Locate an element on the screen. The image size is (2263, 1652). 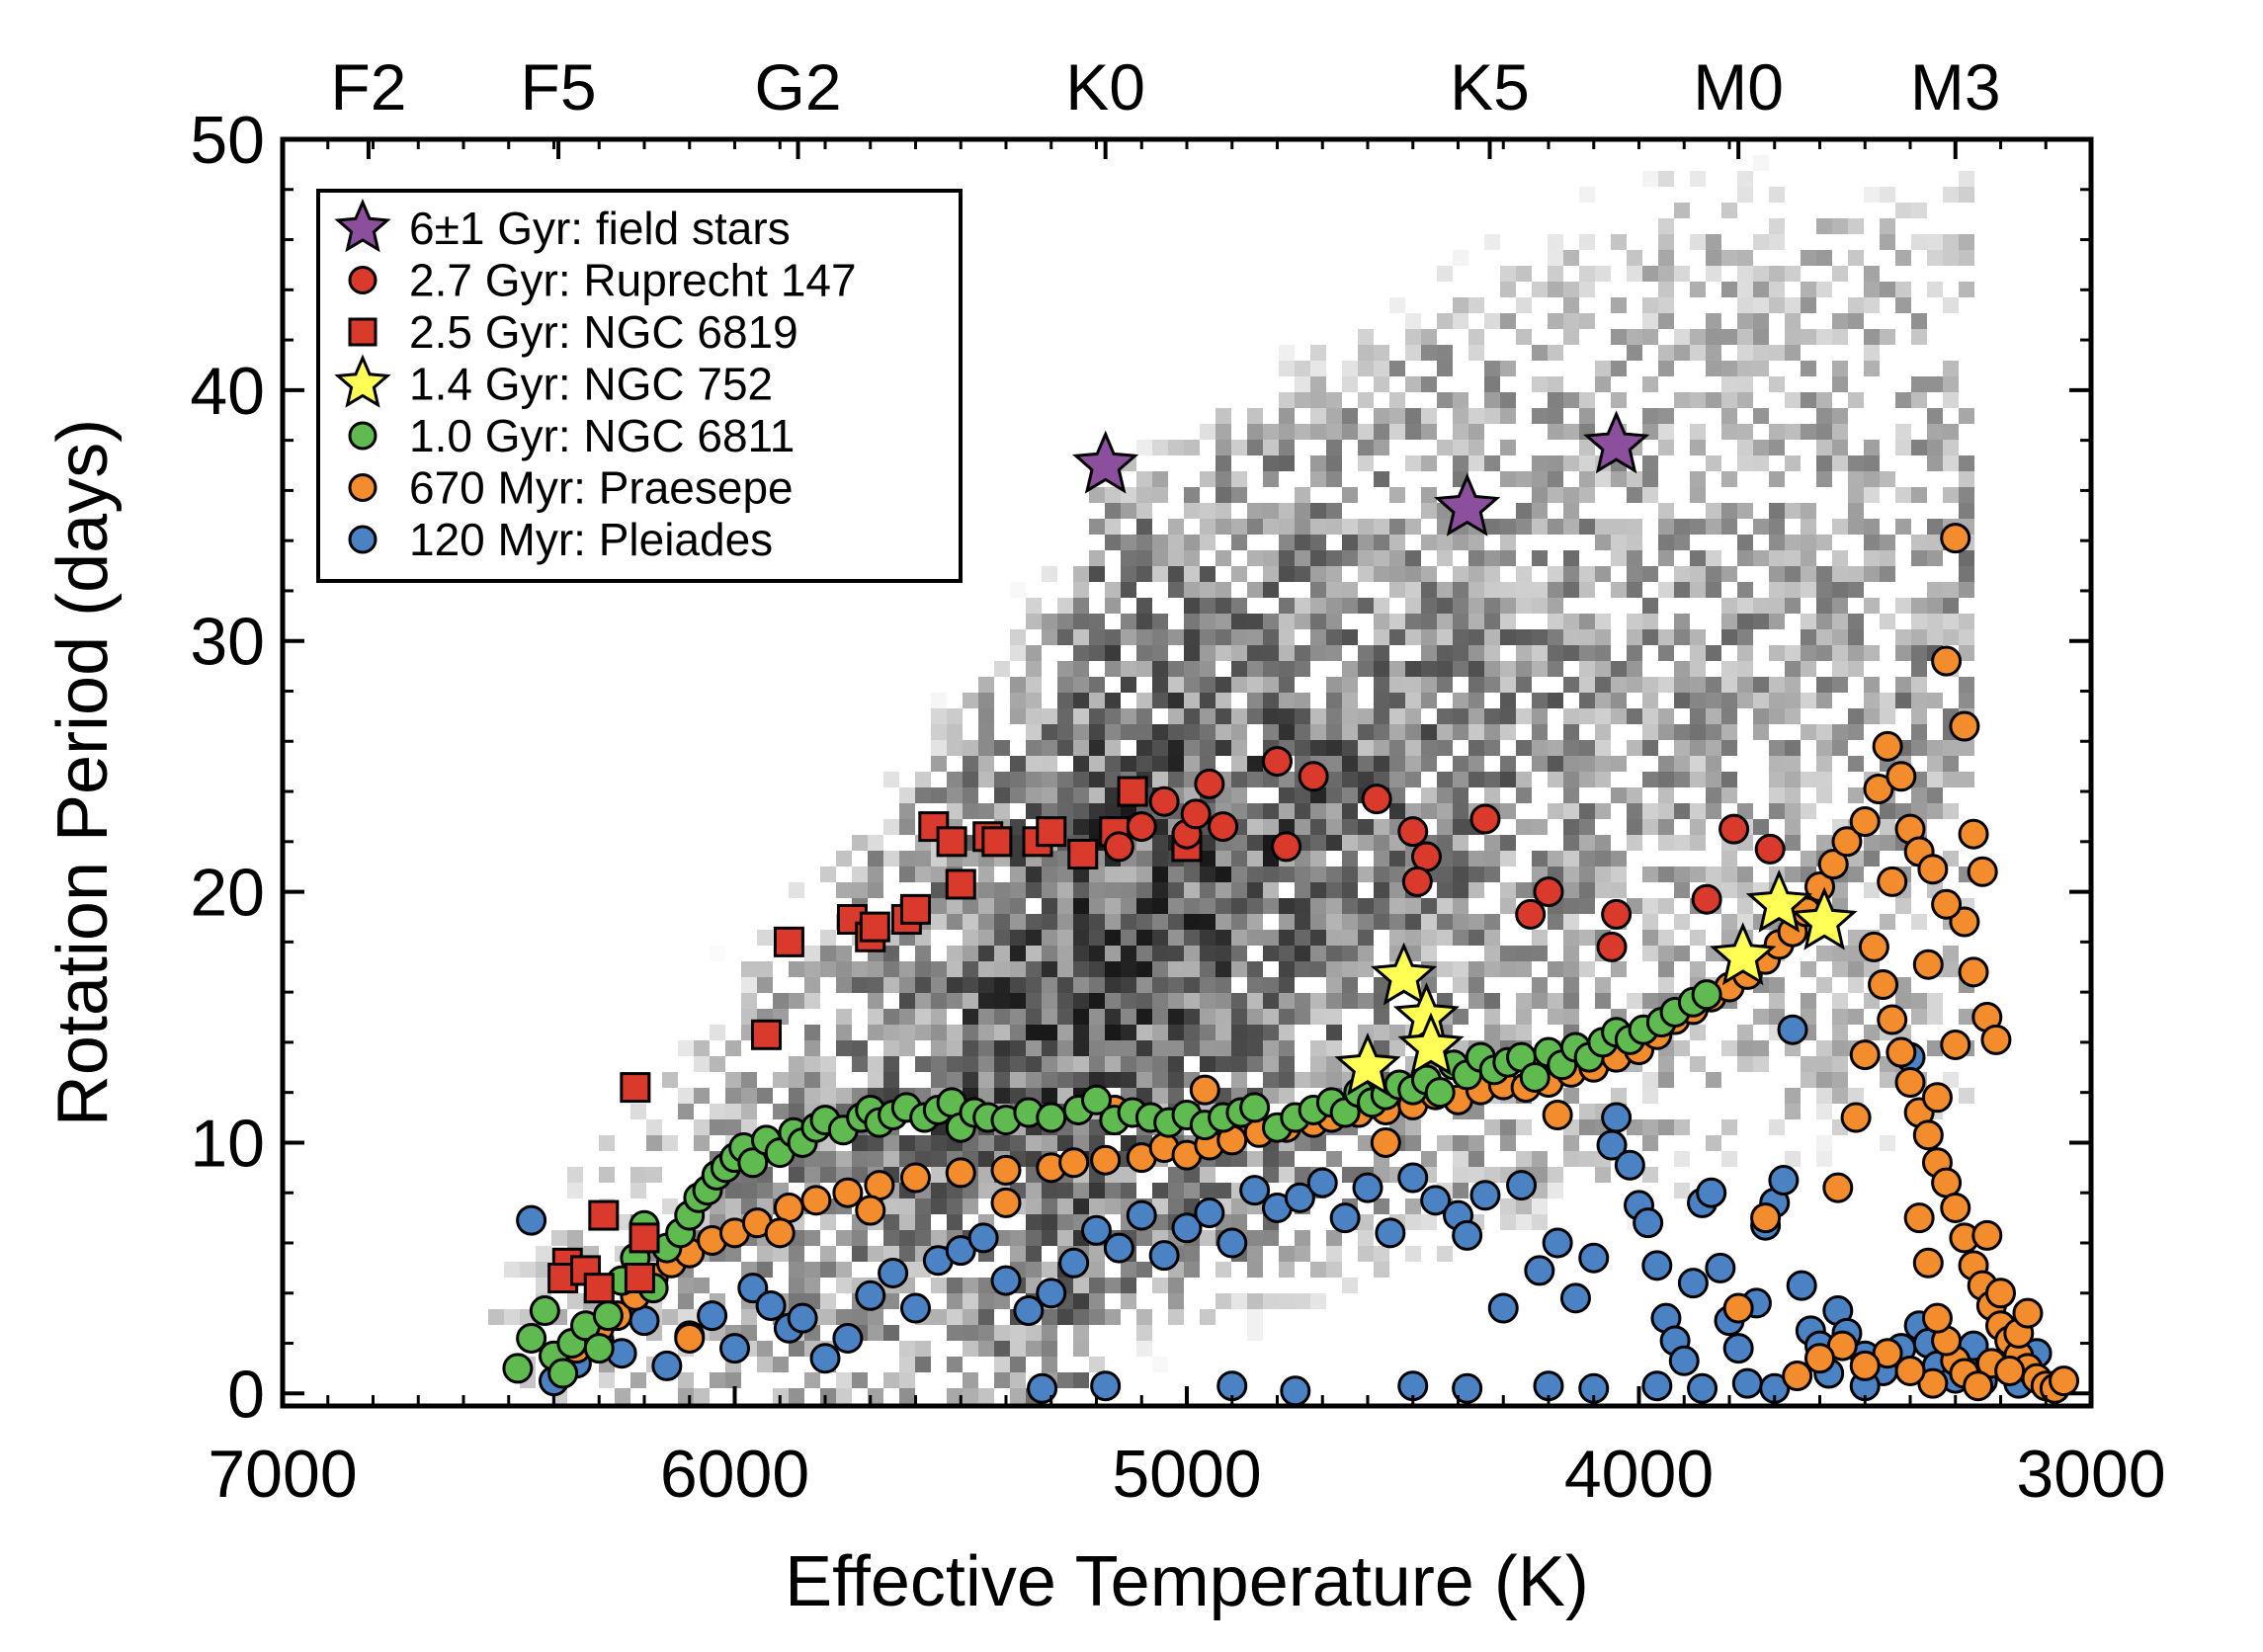
circle-data-point is located at coordinates (1996, 1039).